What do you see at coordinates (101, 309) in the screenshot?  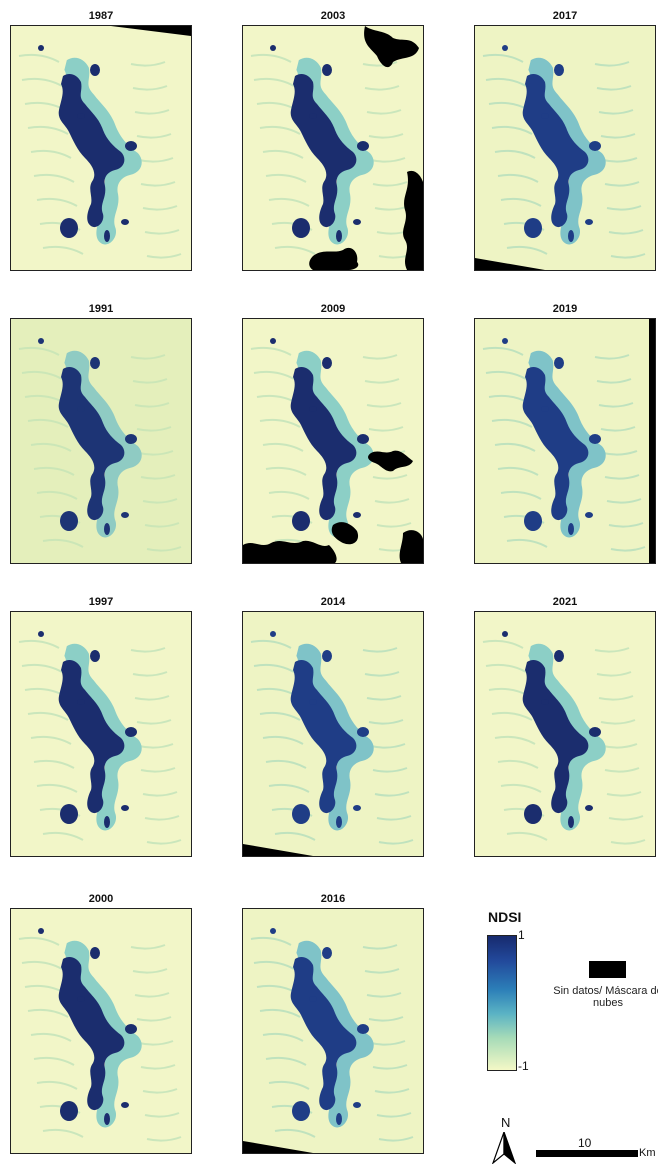 I see `panel-year-label: 1991` at bounding box center [101, 309].